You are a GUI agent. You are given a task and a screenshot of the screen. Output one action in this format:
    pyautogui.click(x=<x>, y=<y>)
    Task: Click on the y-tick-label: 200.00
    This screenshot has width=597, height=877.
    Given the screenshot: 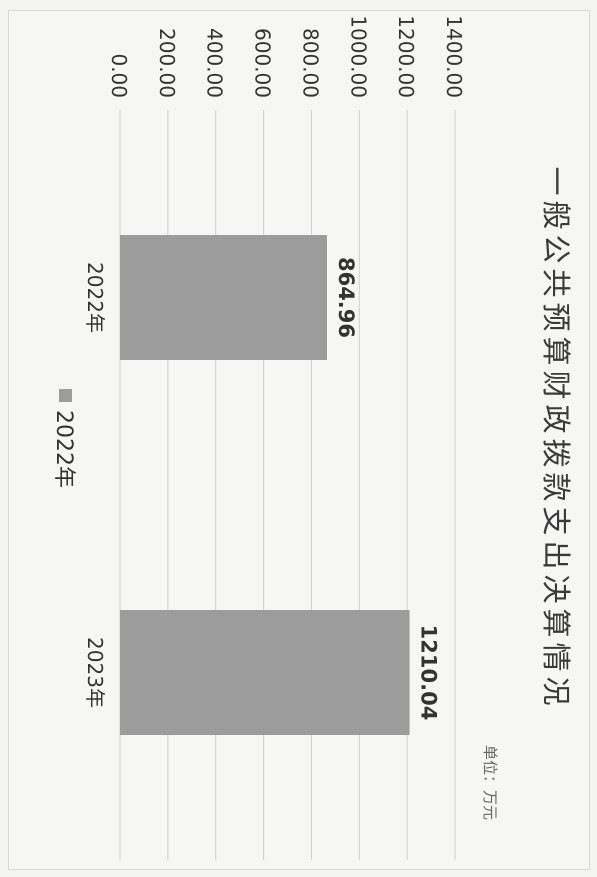 What is the action you would take?
    pyautogui.click(x=167, y=63)
    